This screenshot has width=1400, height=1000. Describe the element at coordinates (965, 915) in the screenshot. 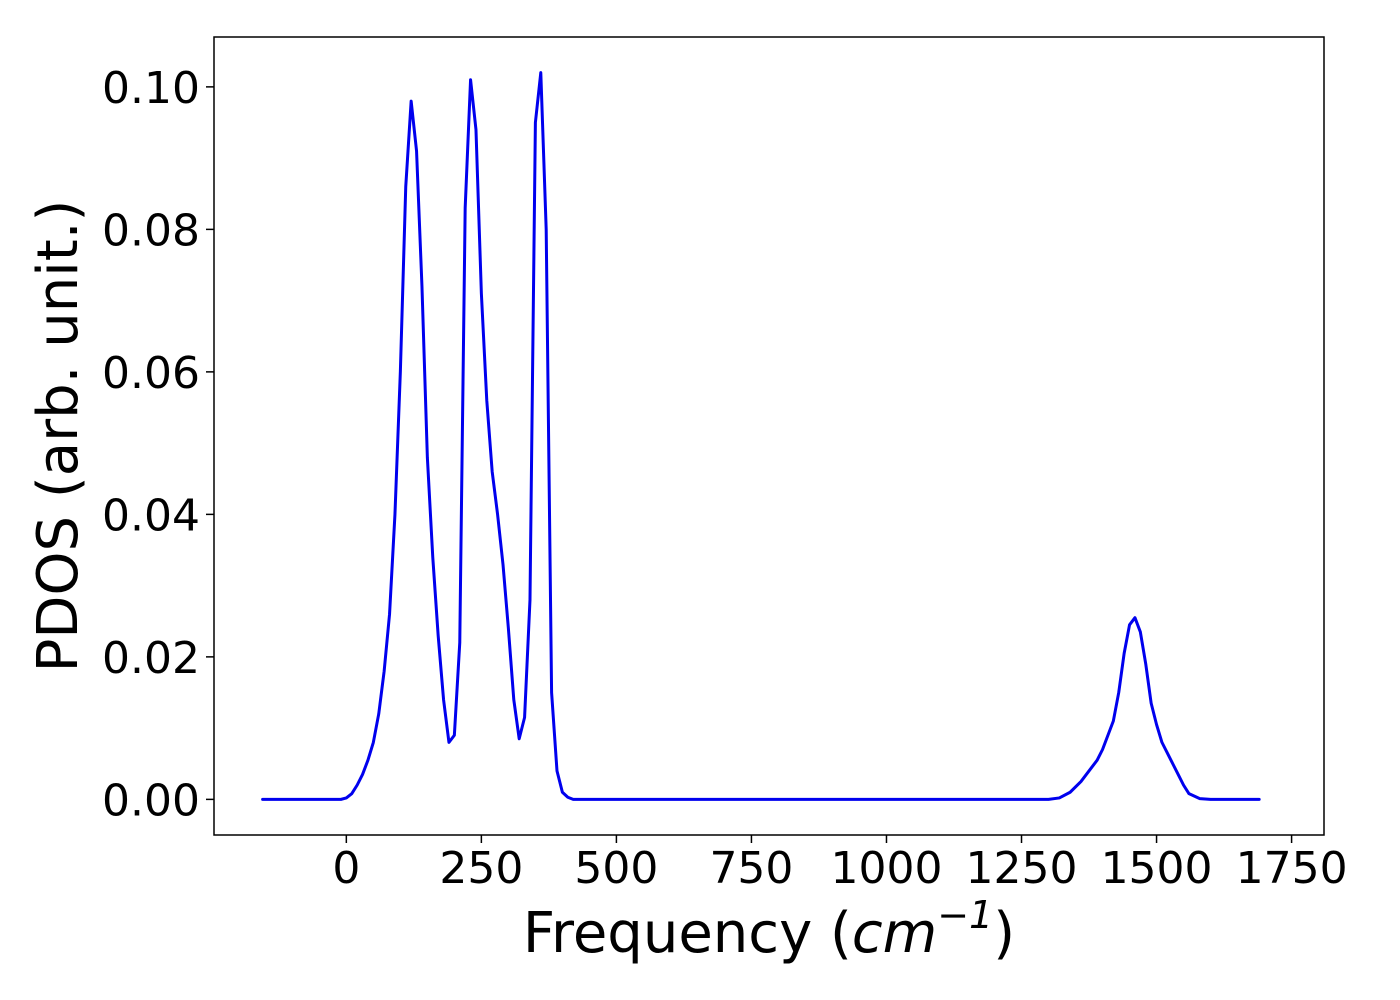

I see `x-axis-label-exponent: −1` at that location.